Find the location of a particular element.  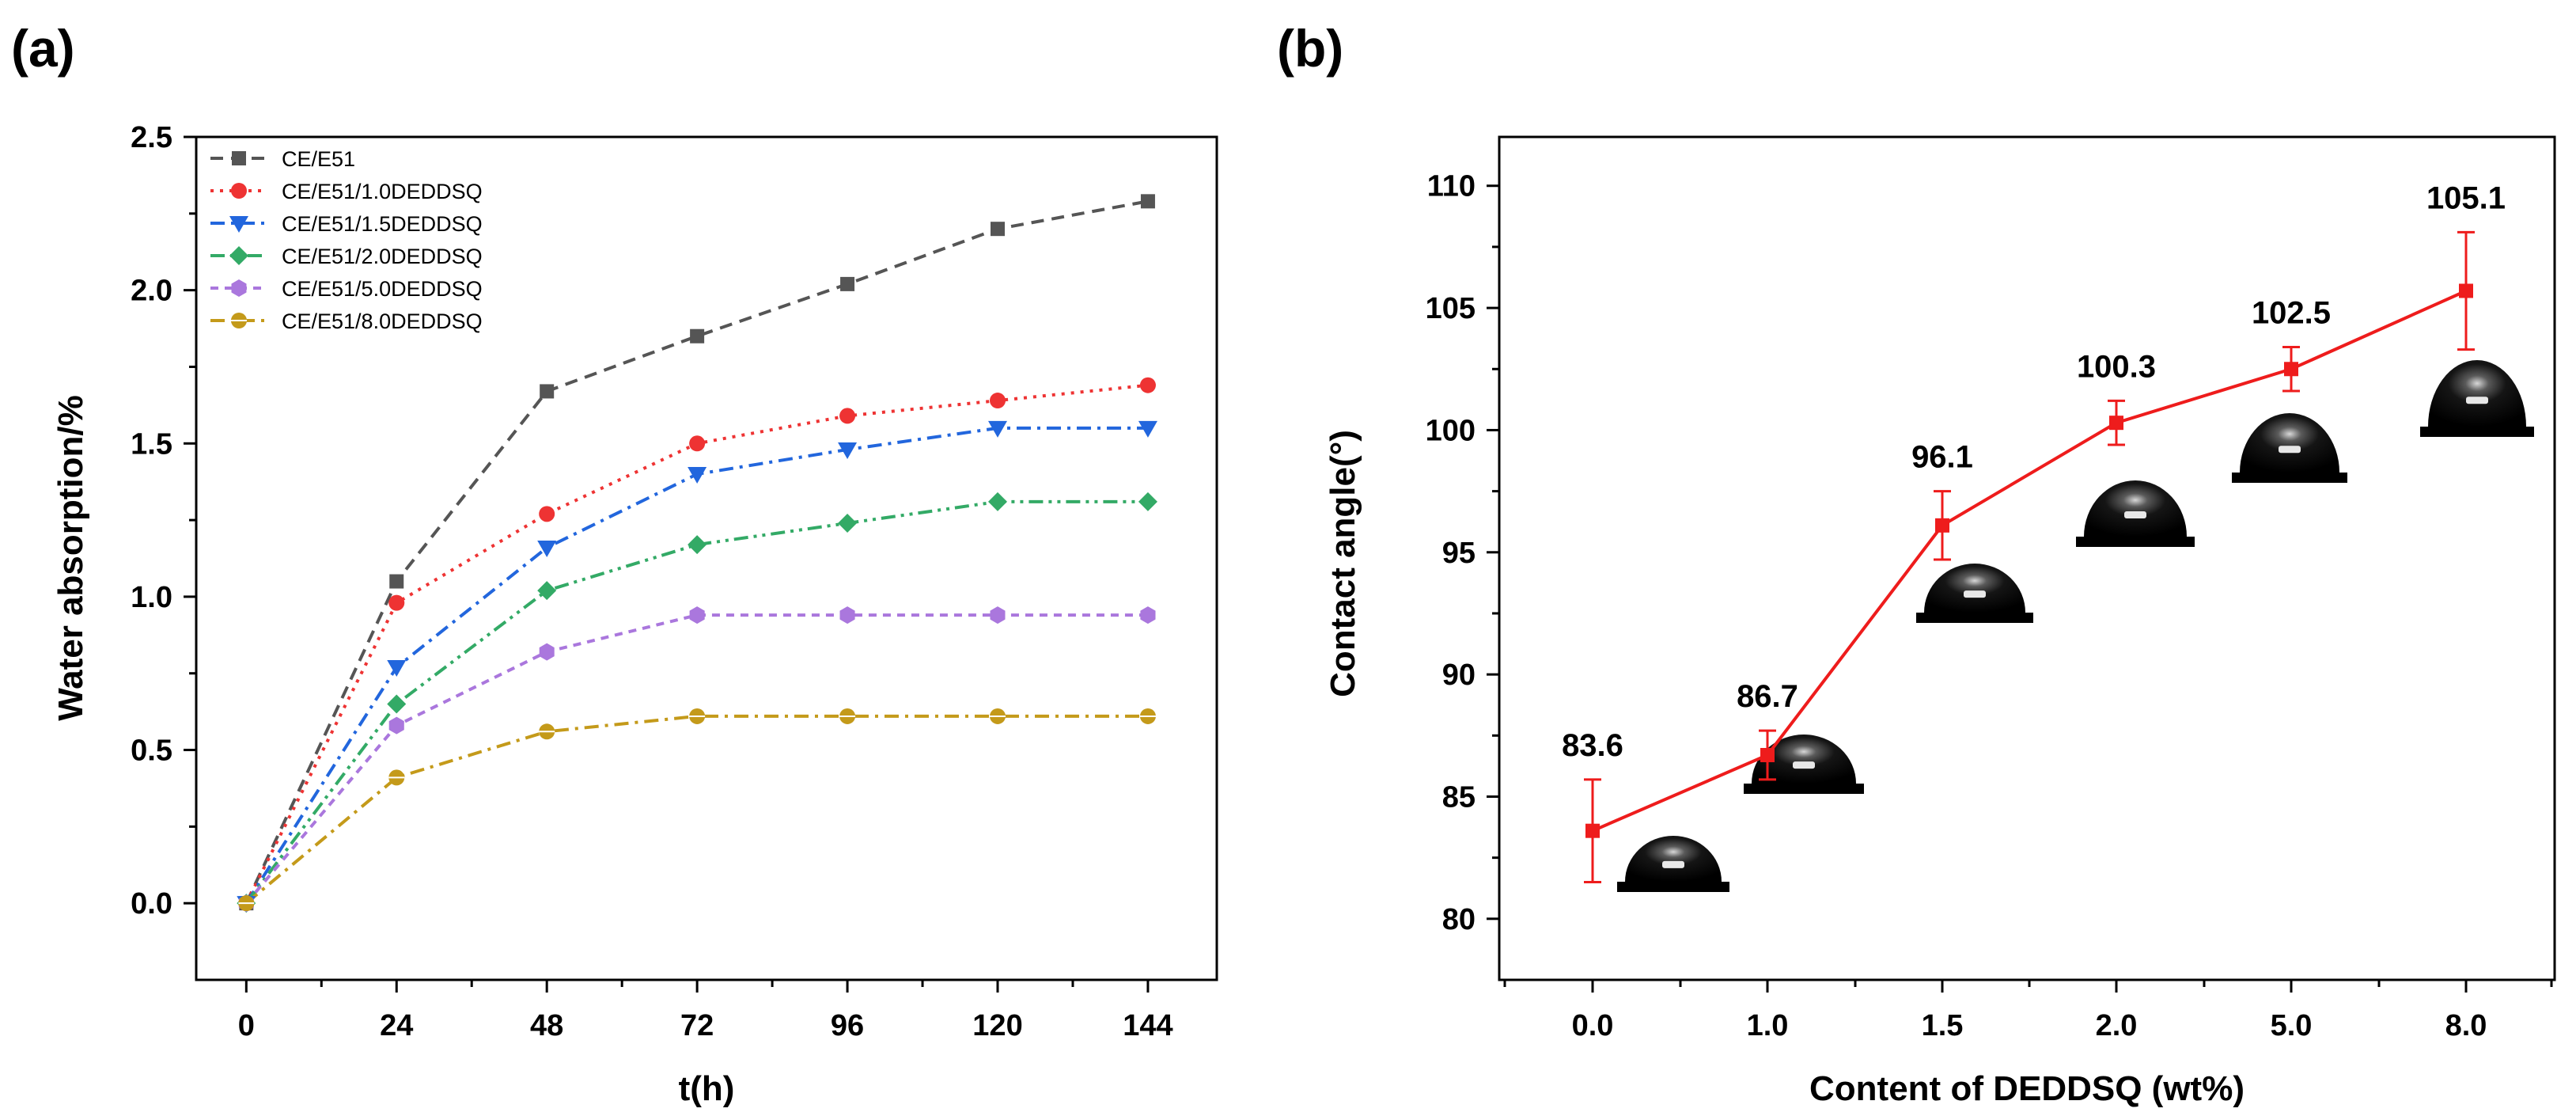

x-tick-label-a: 120 is located at coordinates (997, 1025).